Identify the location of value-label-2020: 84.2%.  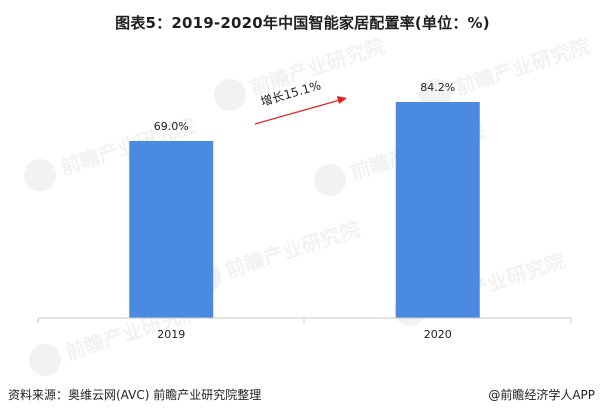
(437, 87).